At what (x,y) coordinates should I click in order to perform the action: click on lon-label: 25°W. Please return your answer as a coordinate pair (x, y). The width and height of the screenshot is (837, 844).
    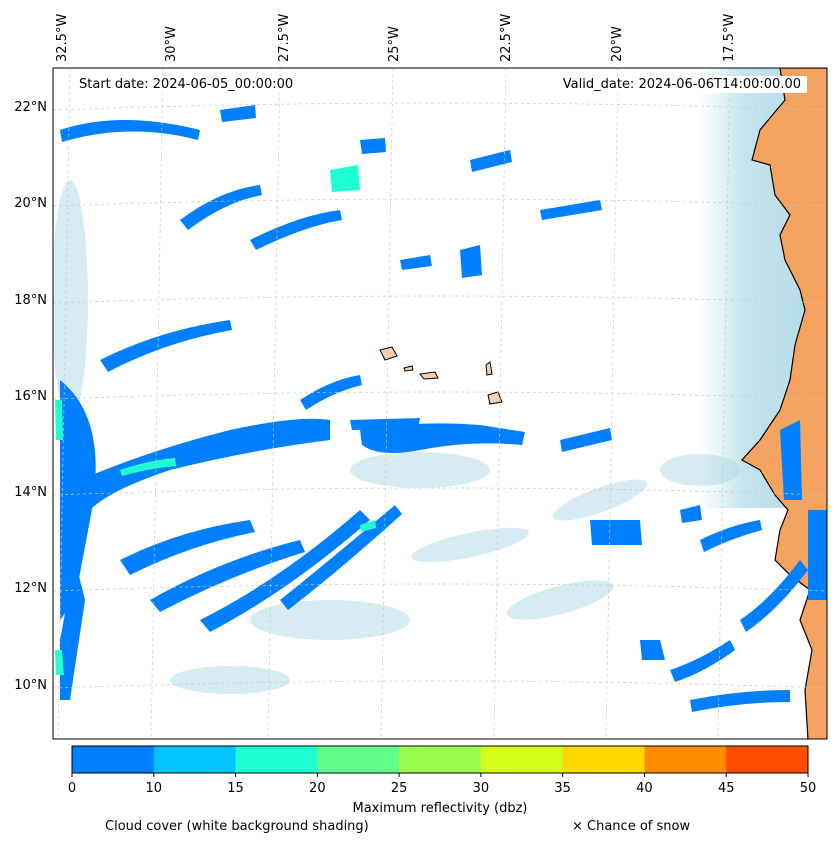
    Looking at the image, I should click on (394, 44).